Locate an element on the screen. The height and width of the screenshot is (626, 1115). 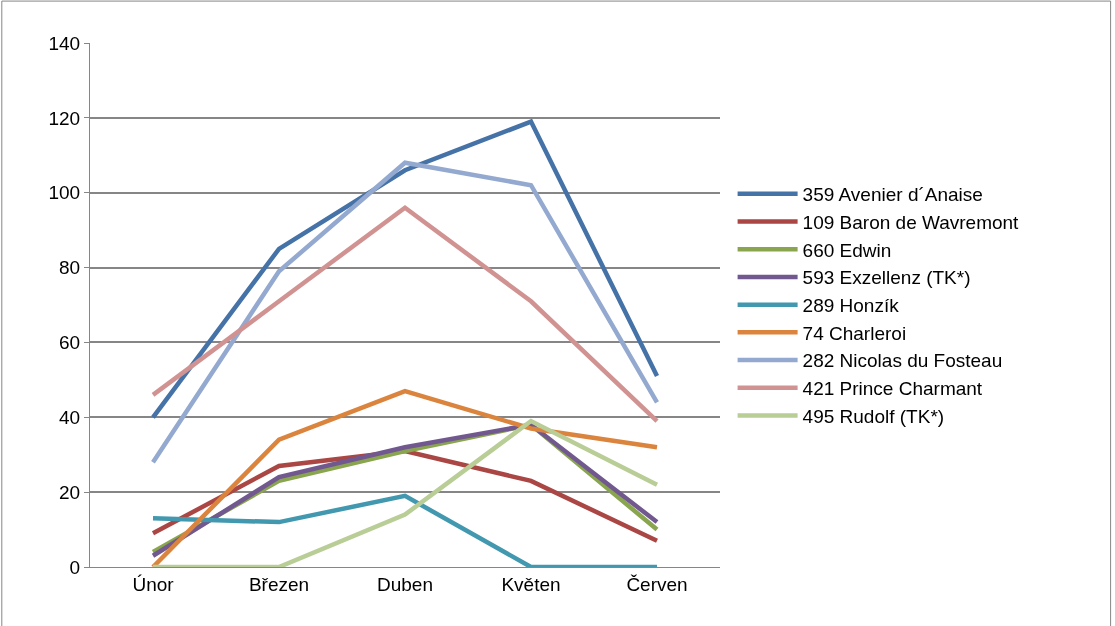
legend-label: 593 Exzellenz (TK*) is located at coordinates (886, 278).